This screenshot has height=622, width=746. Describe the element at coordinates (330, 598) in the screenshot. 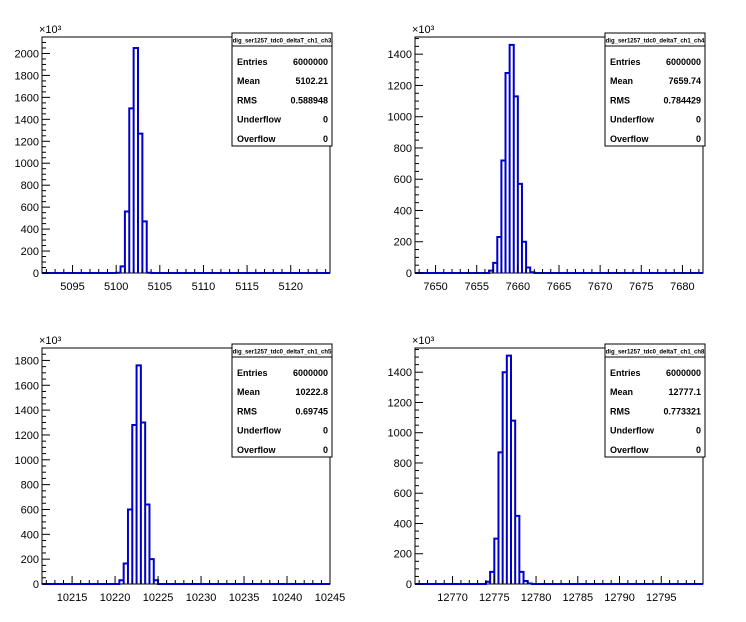

I see `x-tick-label: 10245` at that location.